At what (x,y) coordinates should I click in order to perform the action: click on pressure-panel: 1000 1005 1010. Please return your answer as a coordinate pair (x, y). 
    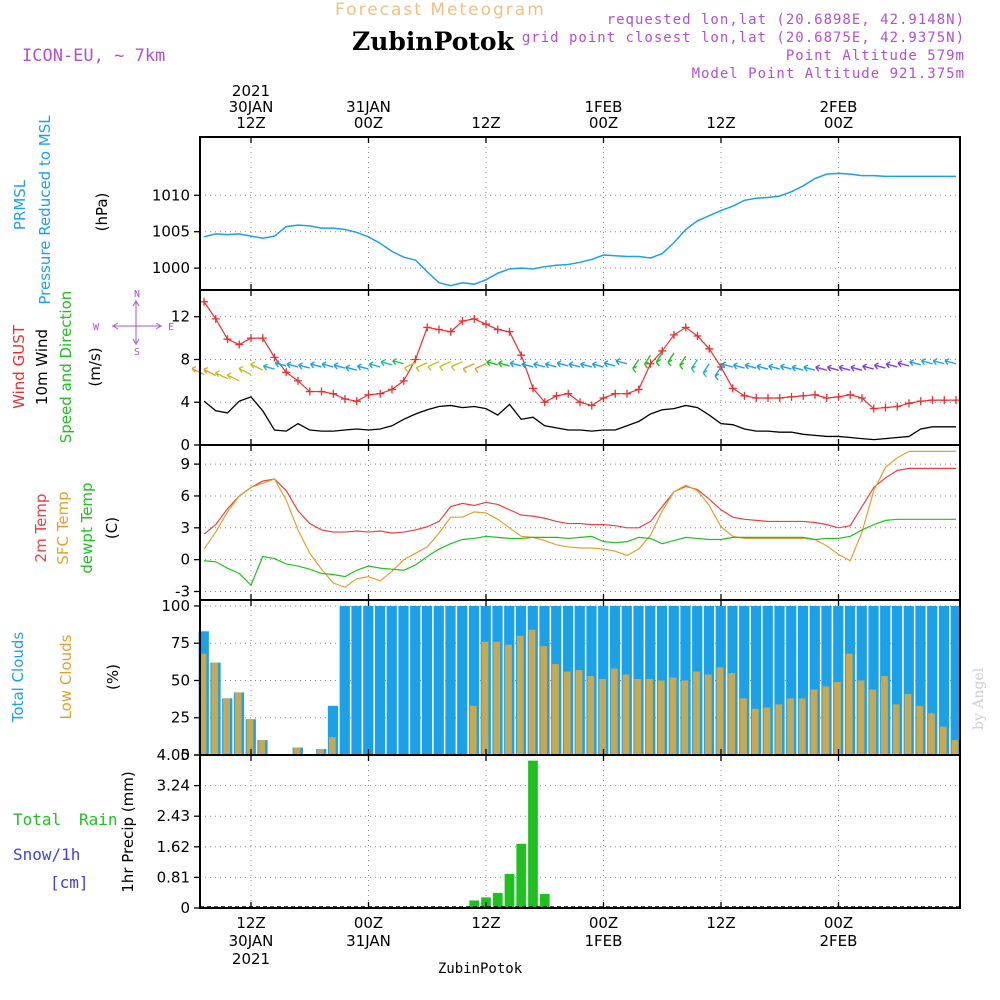
    Looking at the image, I should click on (556, 213).